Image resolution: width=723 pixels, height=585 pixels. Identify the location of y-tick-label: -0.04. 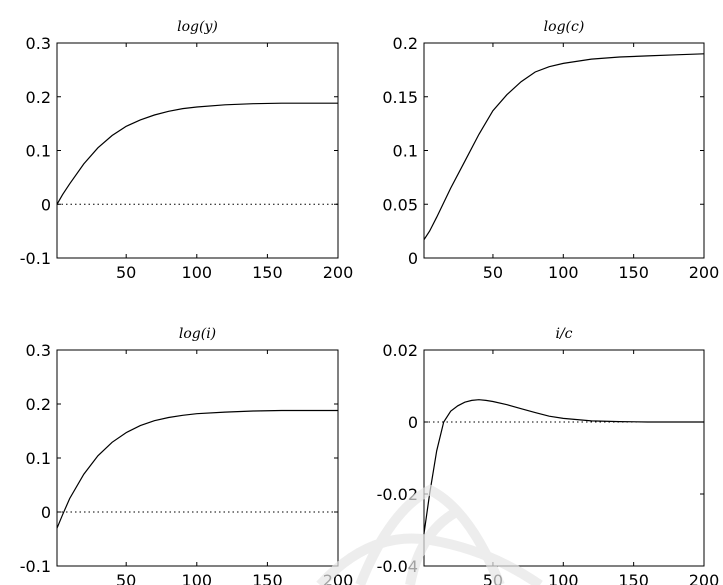
(397, 566).